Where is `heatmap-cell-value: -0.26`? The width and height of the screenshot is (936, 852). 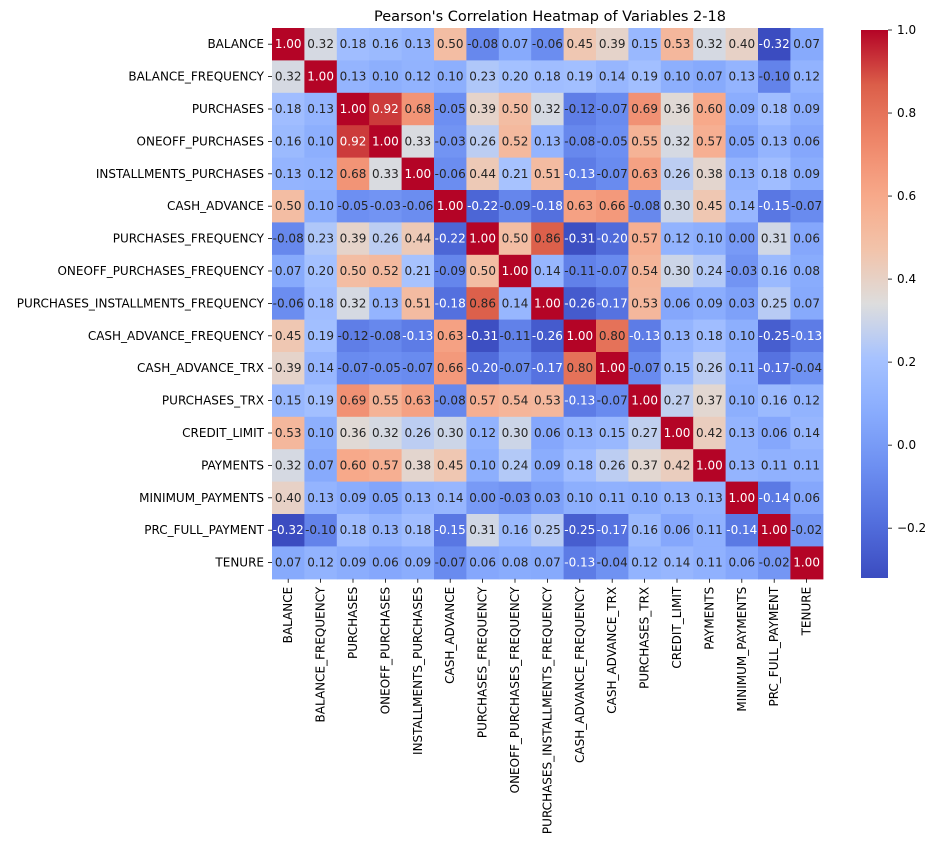
heatmap-cell-value: -0.26 is located at coordinates (547, 336).